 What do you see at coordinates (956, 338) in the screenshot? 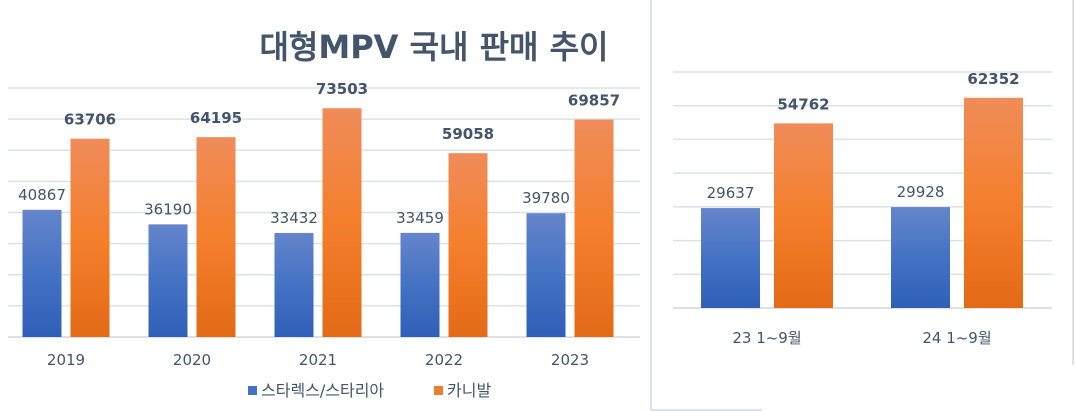
I see `x-tick-label: 24 1~9월` at bounding box center [956, 338].